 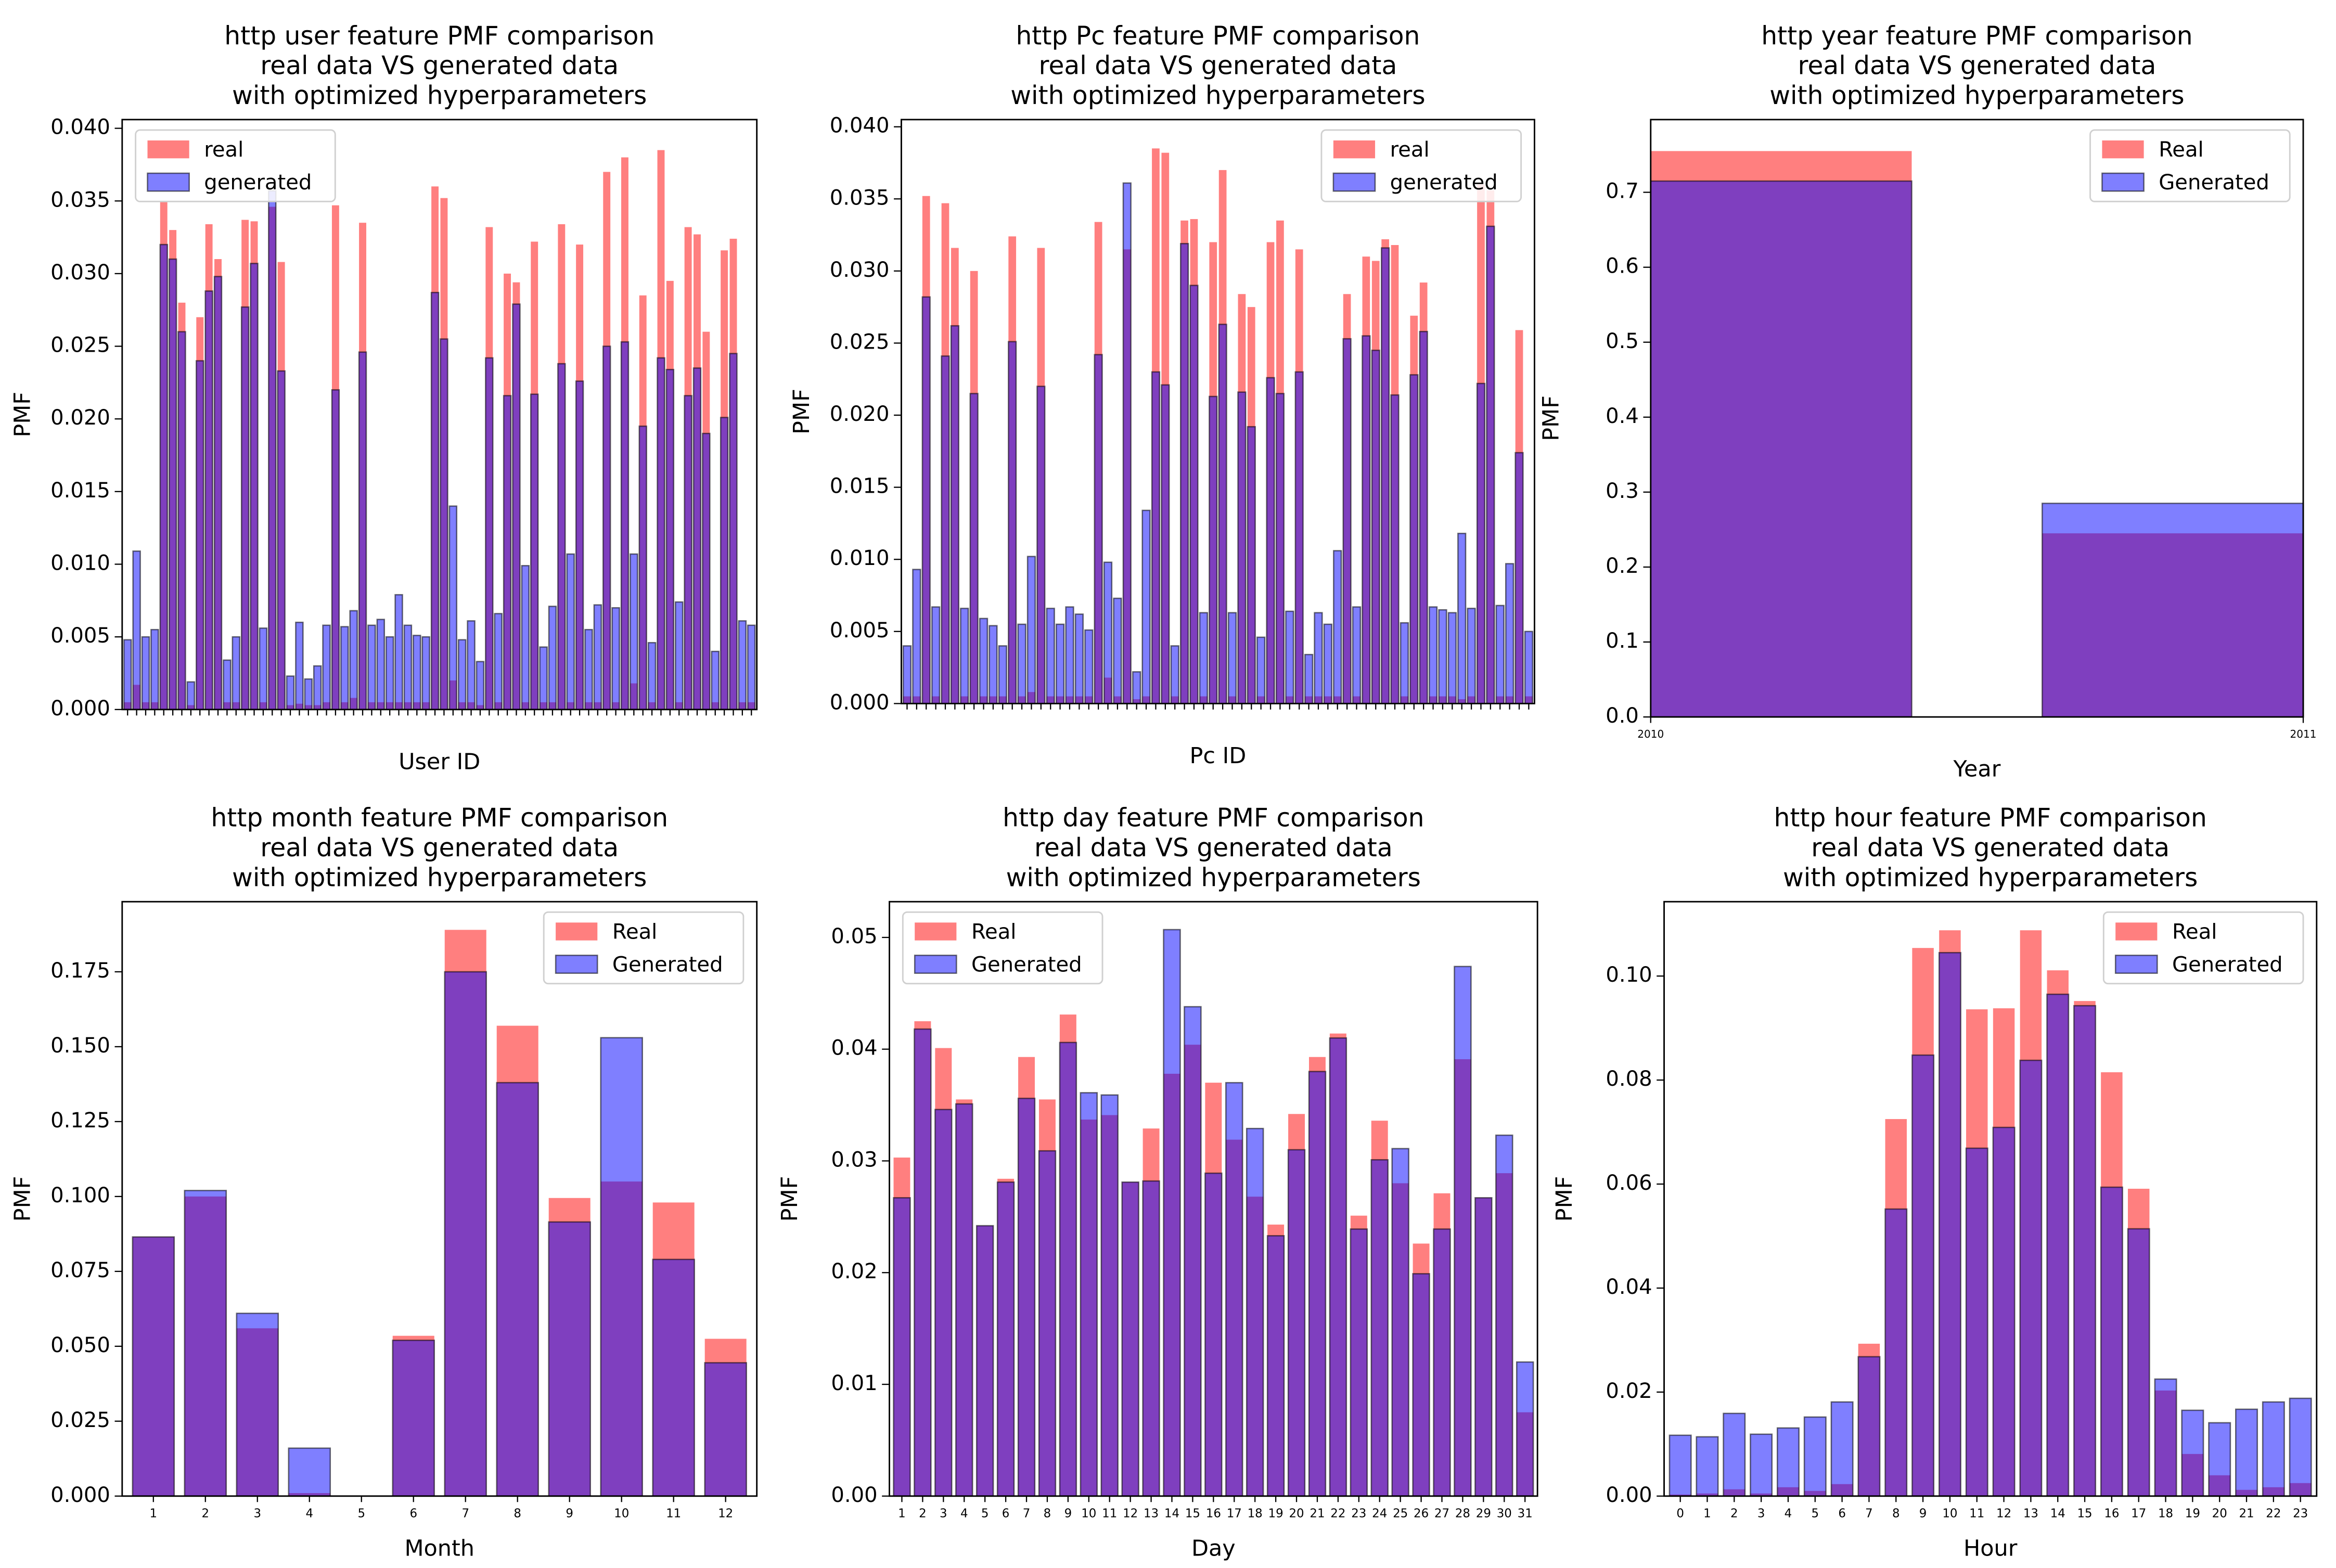 What do you see at coordinates (80, 273) in the screenshot?
I see `y-tick-label: 0.030` at bounding box center [80, 273].